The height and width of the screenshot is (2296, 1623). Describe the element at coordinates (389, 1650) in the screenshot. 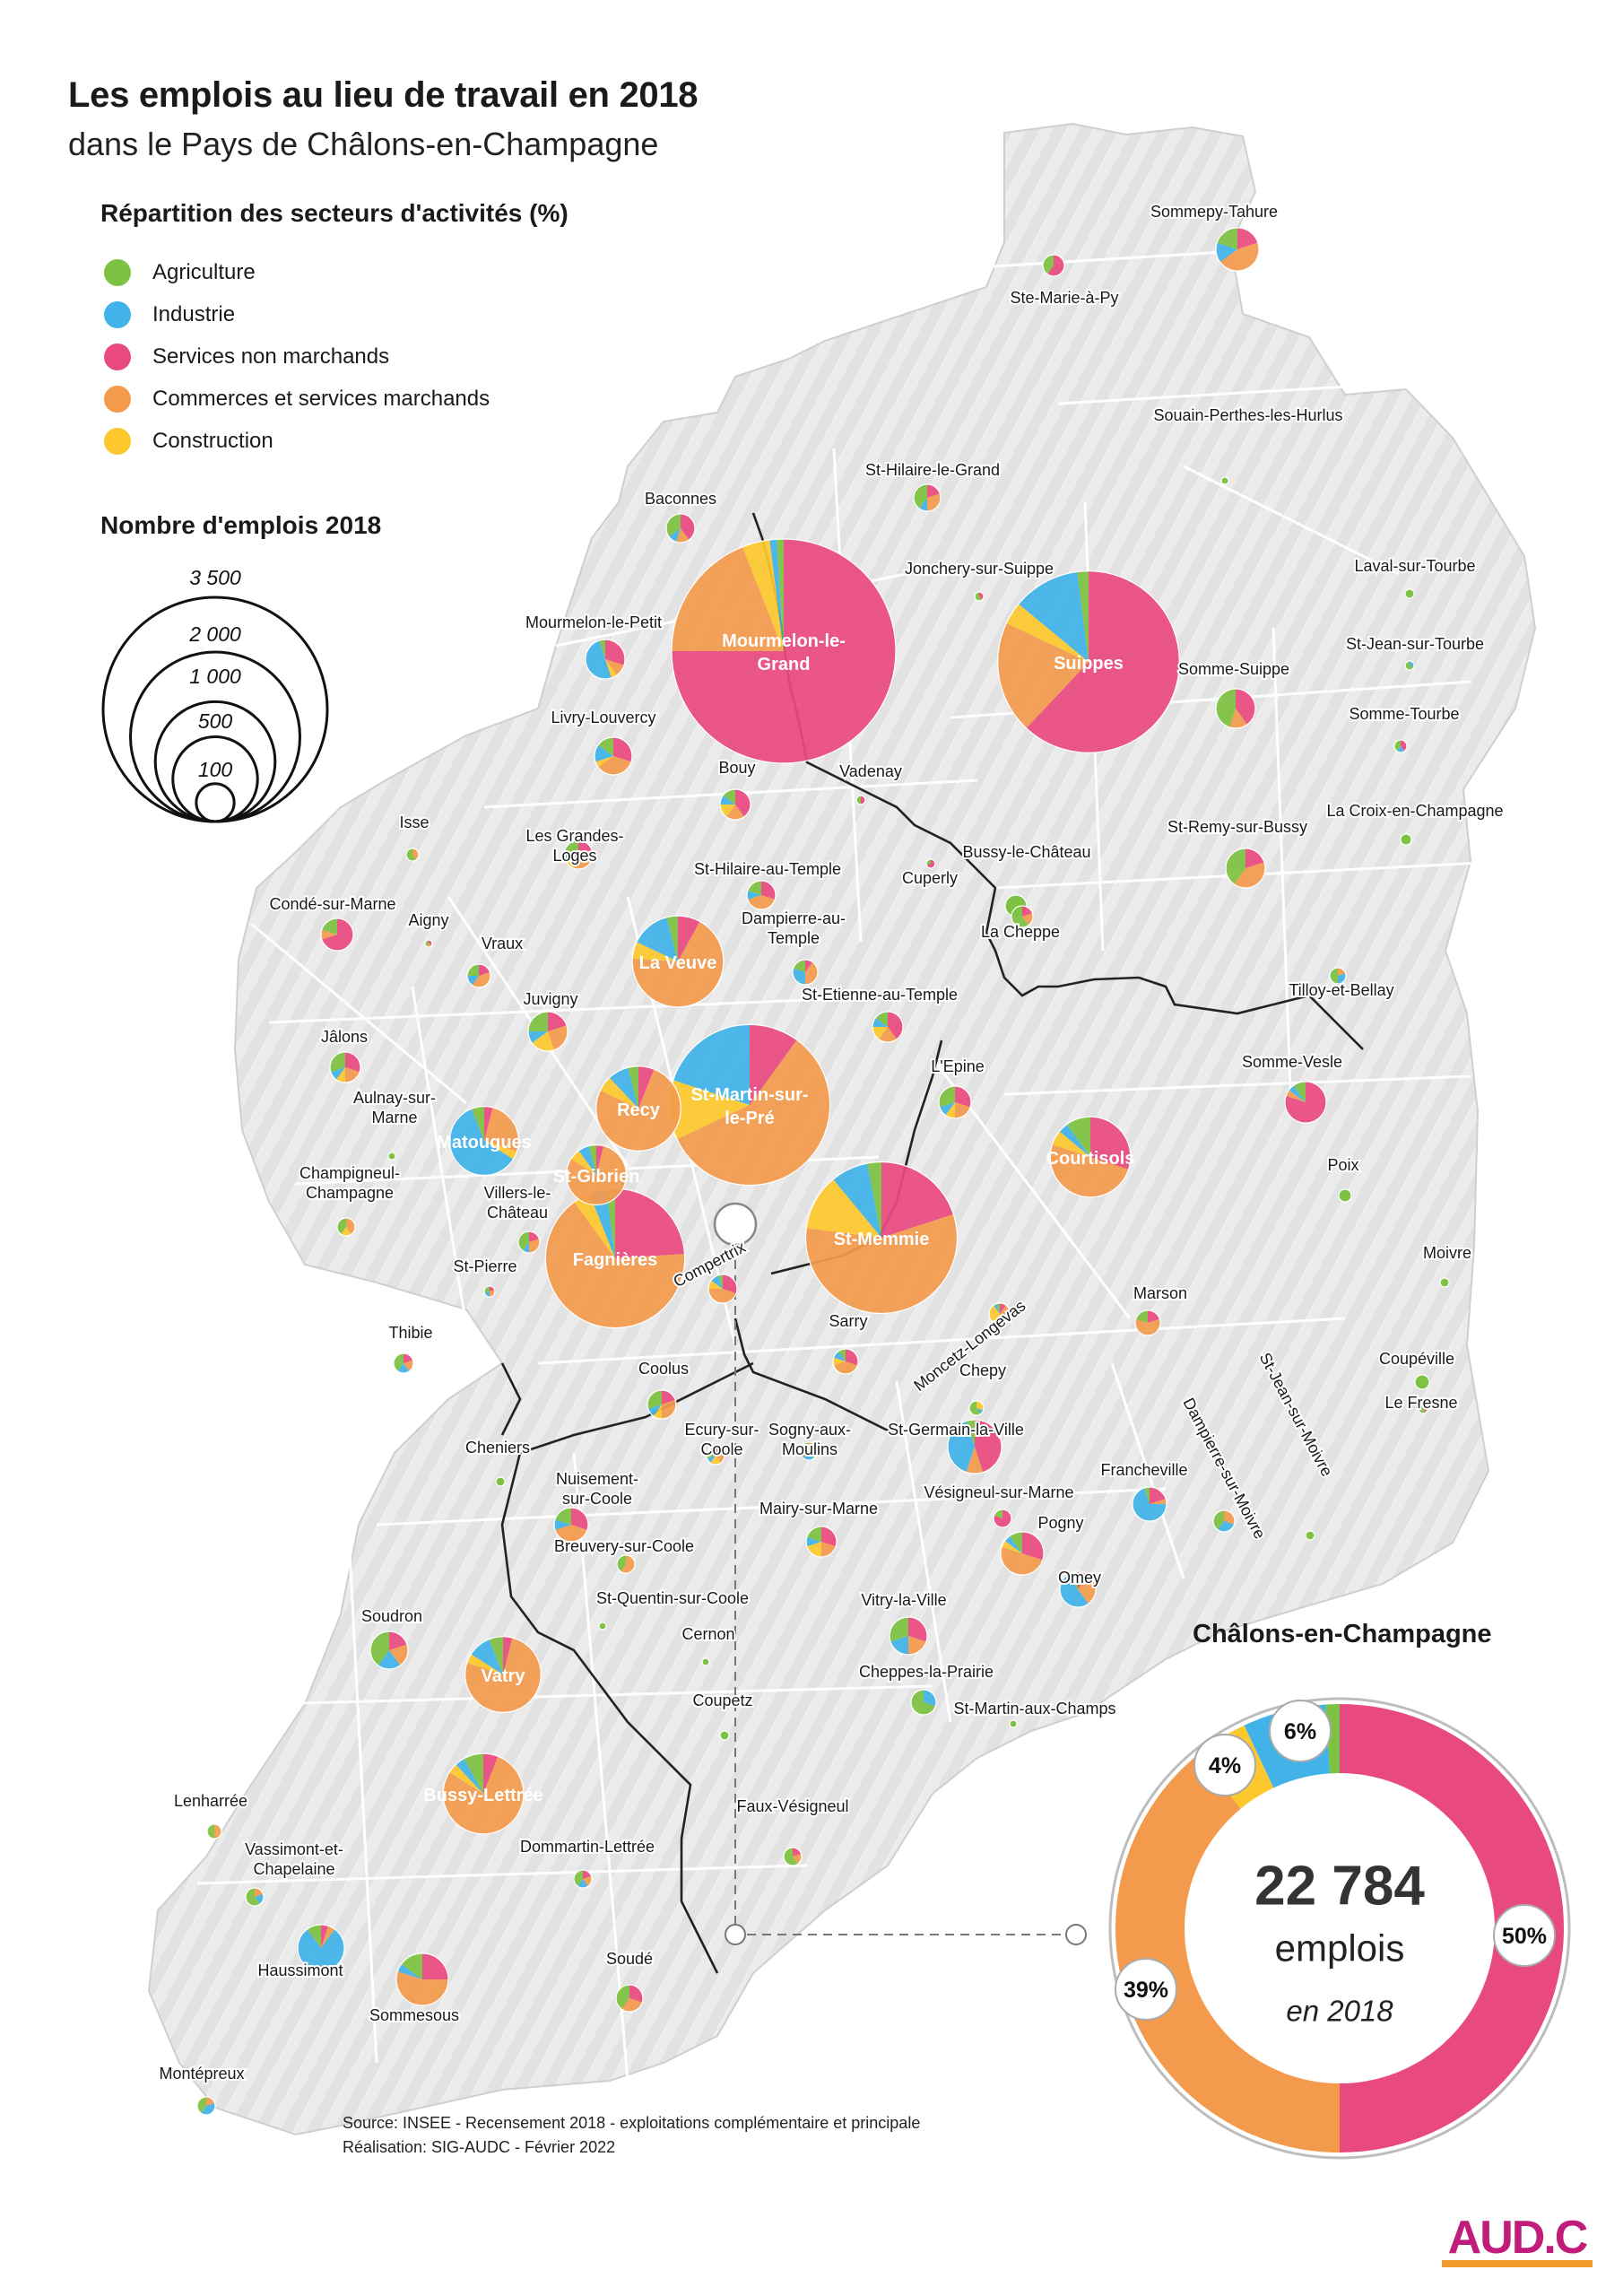

I see `pie-soudron` at that location.